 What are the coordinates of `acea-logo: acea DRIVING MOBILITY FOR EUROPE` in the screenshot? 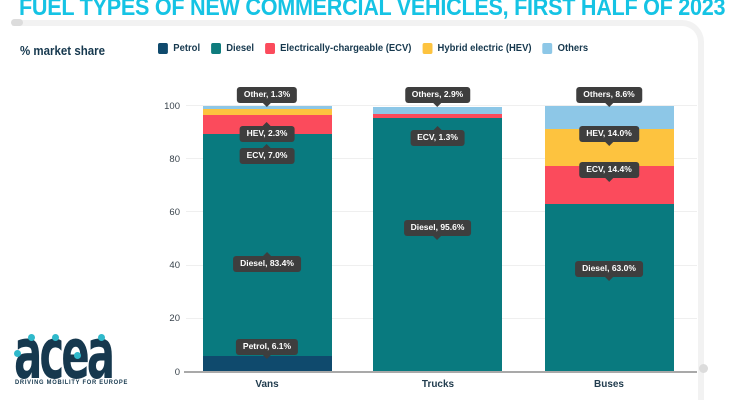 It's located at (75, 356).